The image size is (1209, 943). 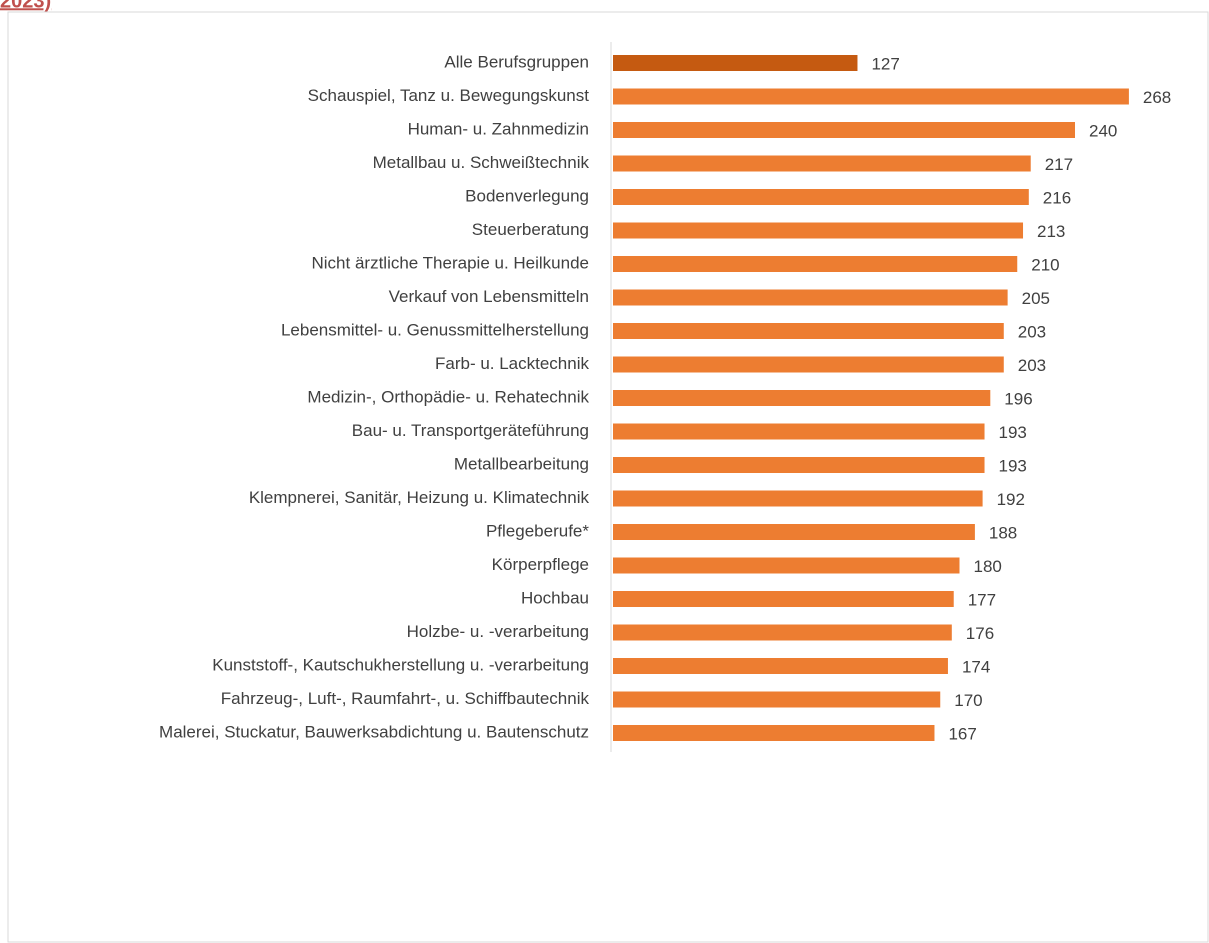 What do you see at coordinates (980, 633) in the screenshot?
I see `value-label: 176` at bounding box center [980, 633].